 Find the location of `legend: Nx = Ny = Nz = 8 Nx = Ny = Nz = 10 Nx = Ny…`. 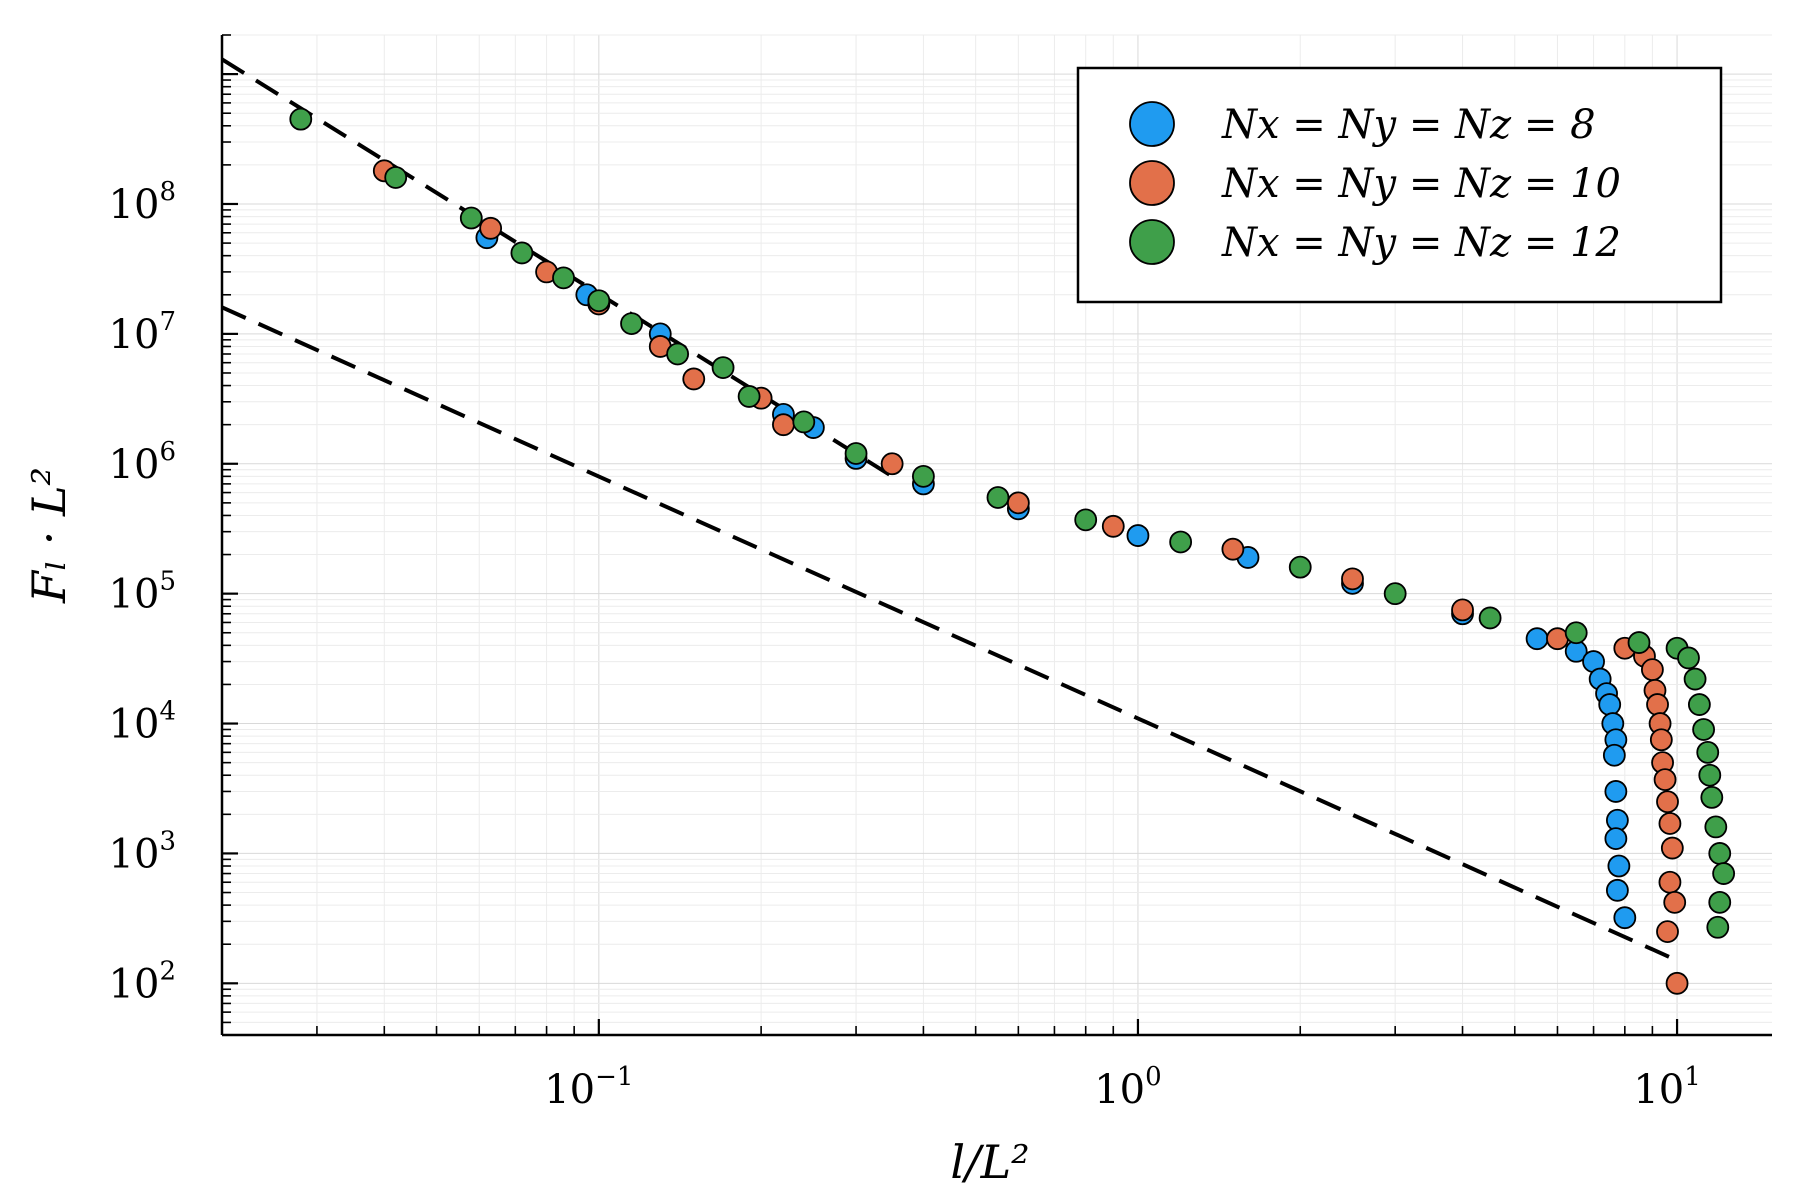

legend: Nx = Ny = Nz = 8 Nx = Ny = Nz = 10 Nx = Ny… is located at coordinates (1399, 185).